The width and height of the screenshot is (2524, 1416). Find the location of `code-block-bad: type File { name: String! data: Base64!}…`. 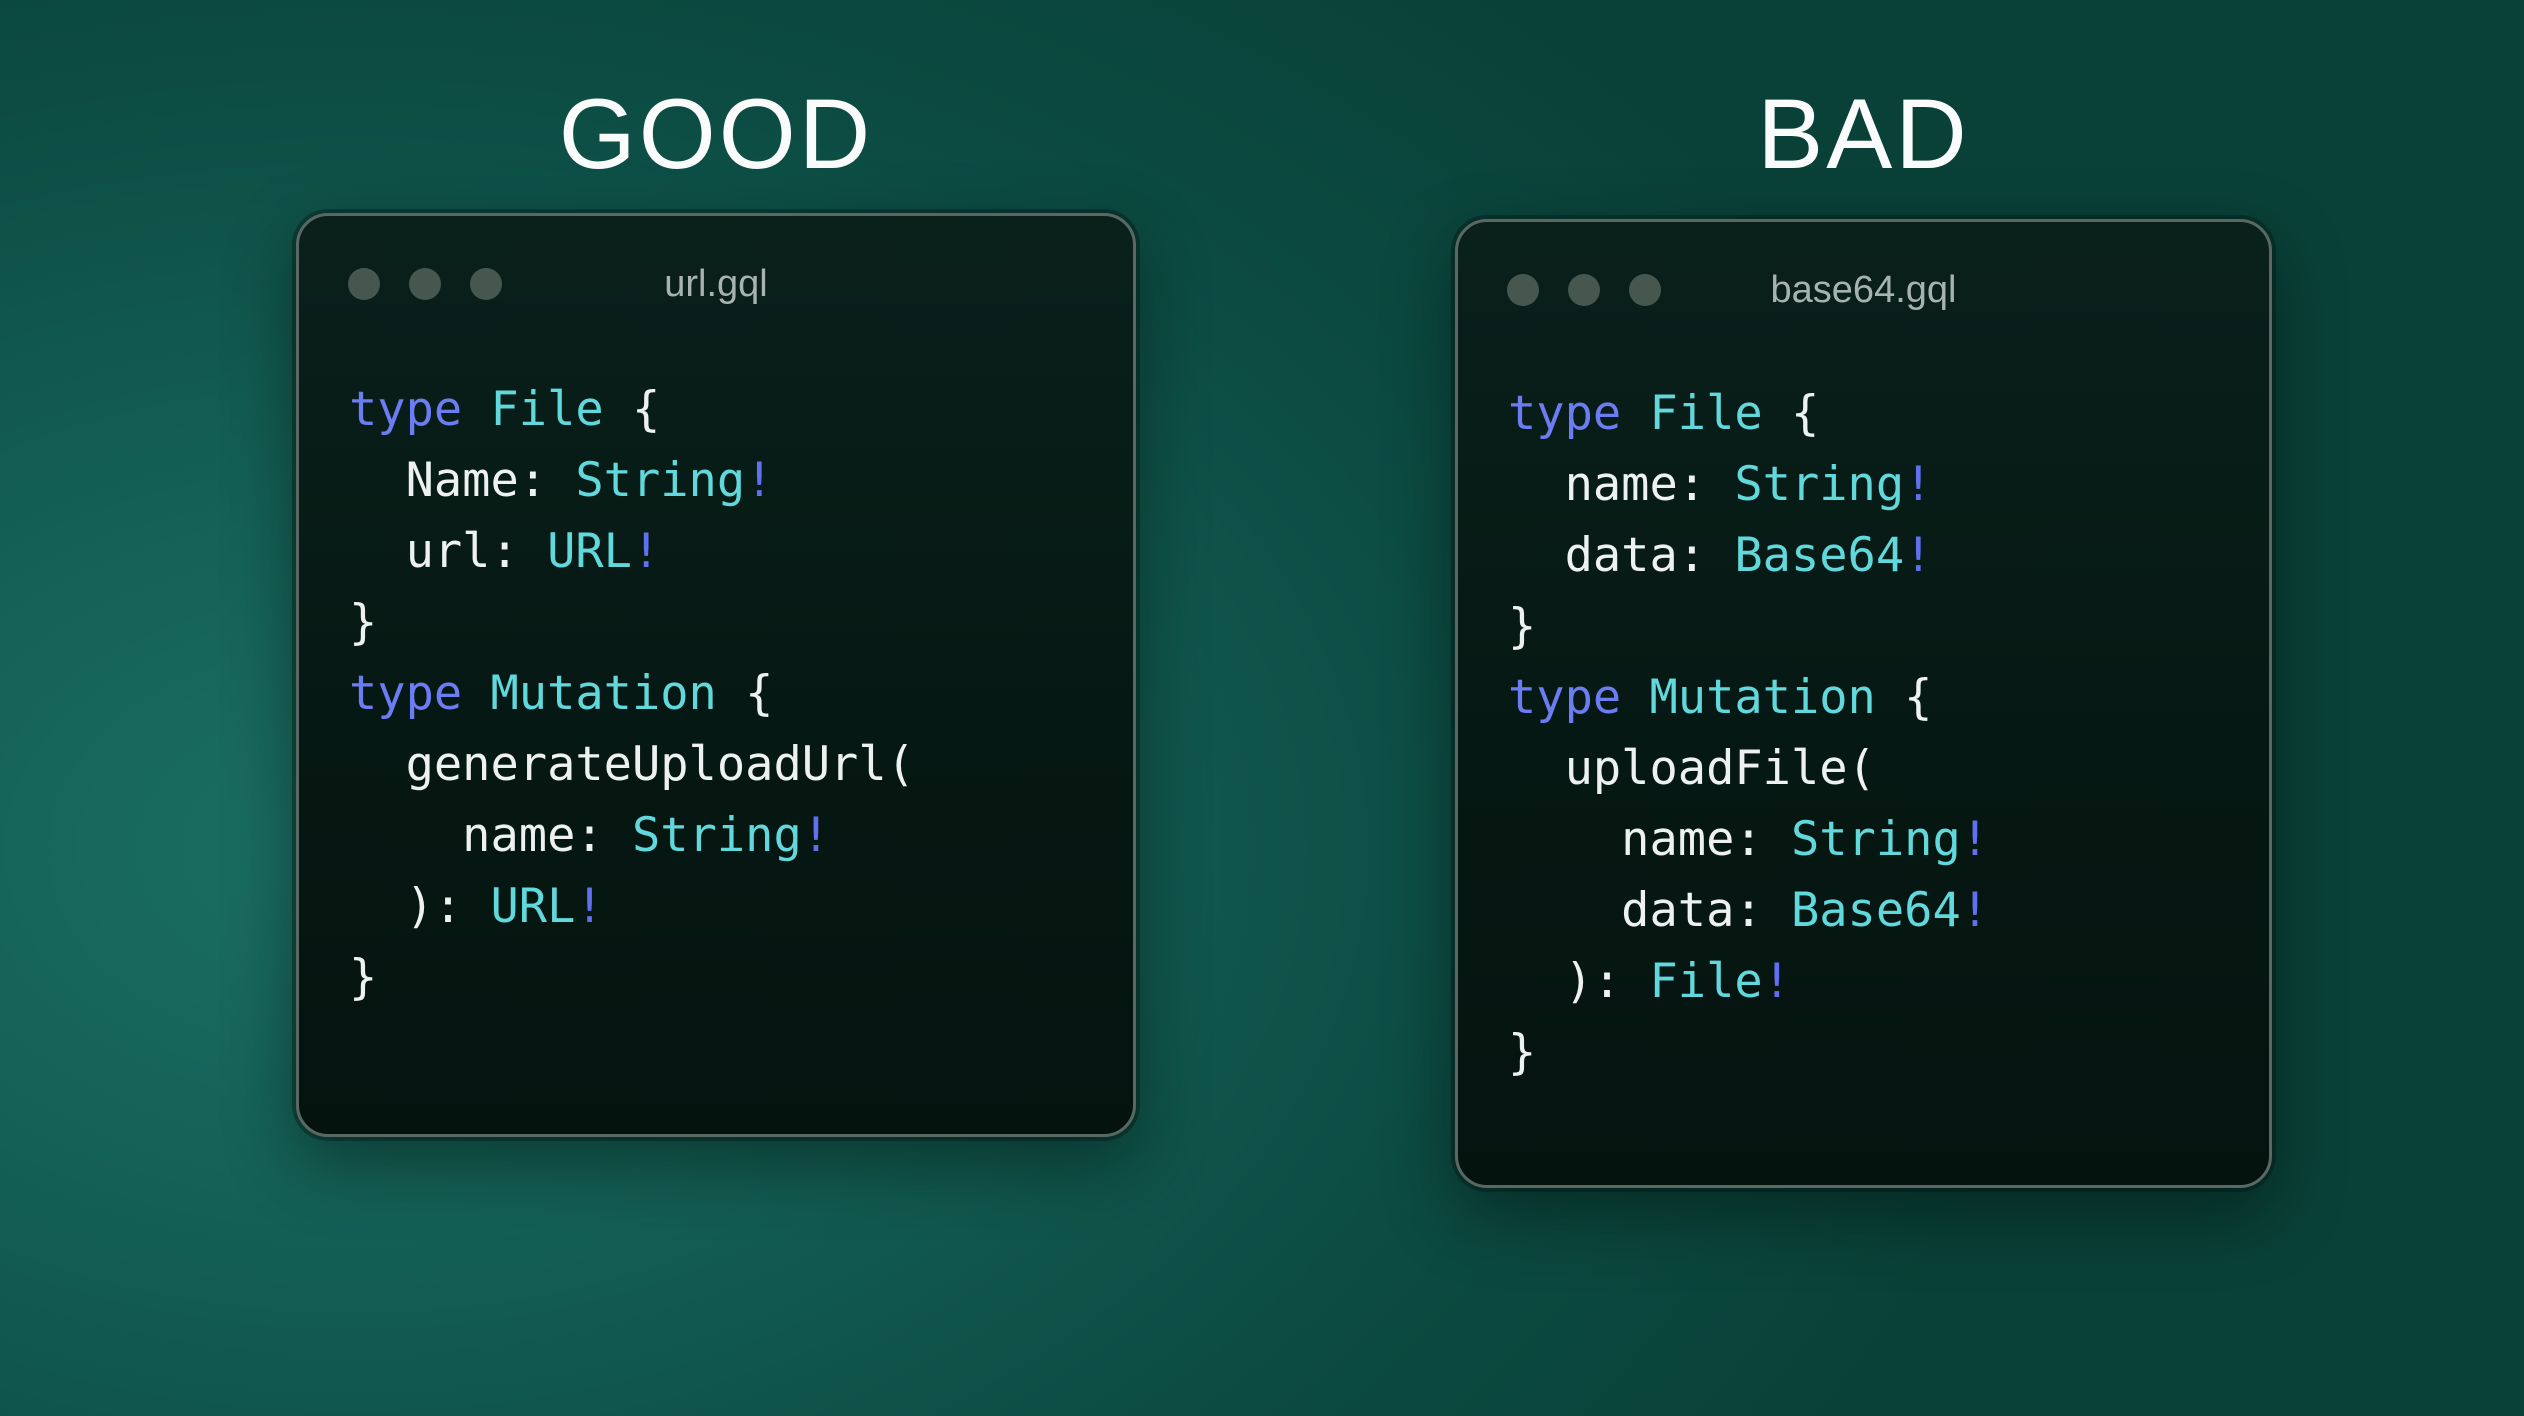

code-block-bad: type File { name: String! data: Base64!}… is located at coordinates (1878, 733).